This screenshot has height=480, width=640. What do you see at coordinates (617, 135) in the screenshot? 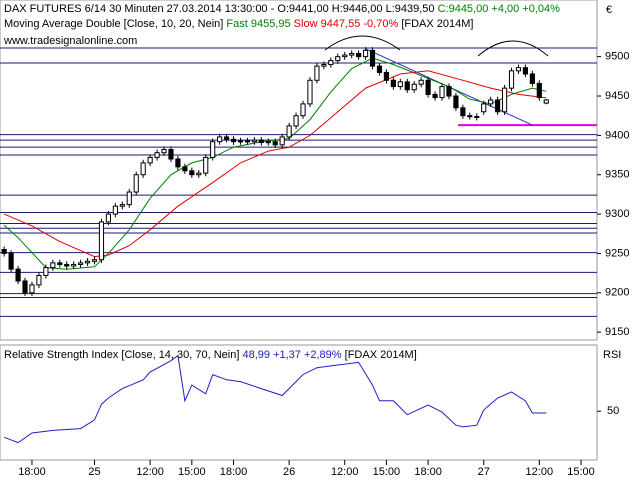
I see `y-tick-label: 9400` at bounding box center [617, 135].